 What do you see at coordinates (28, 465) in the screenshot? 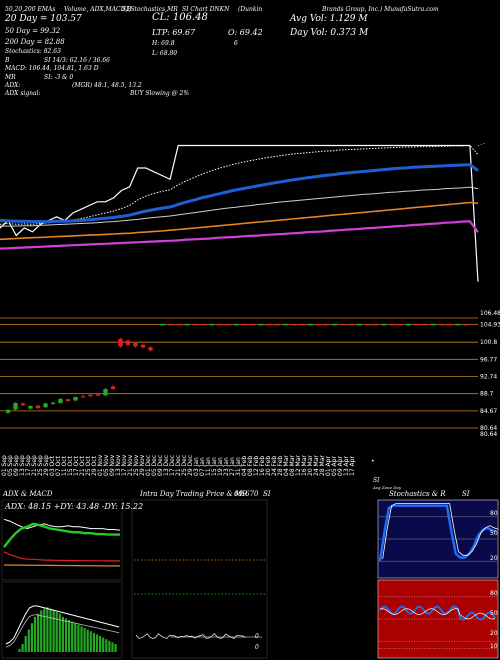
I see `x-axis-date-label: 17 Sep` at bounding box center [28, 465].